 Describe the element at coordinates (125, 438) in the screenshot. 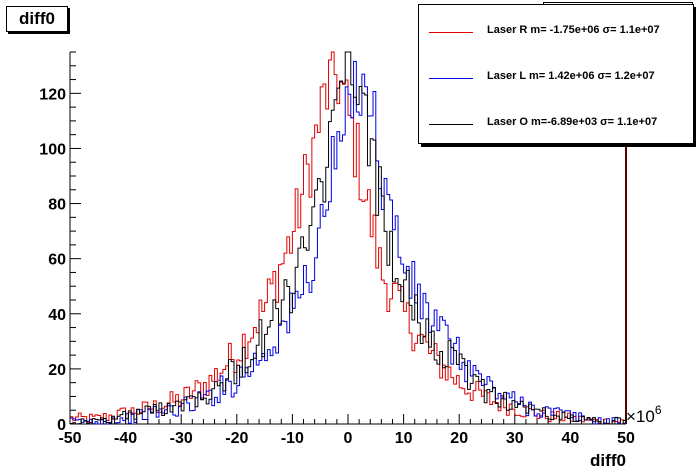

I see `x-tick-label: -40` at that location.